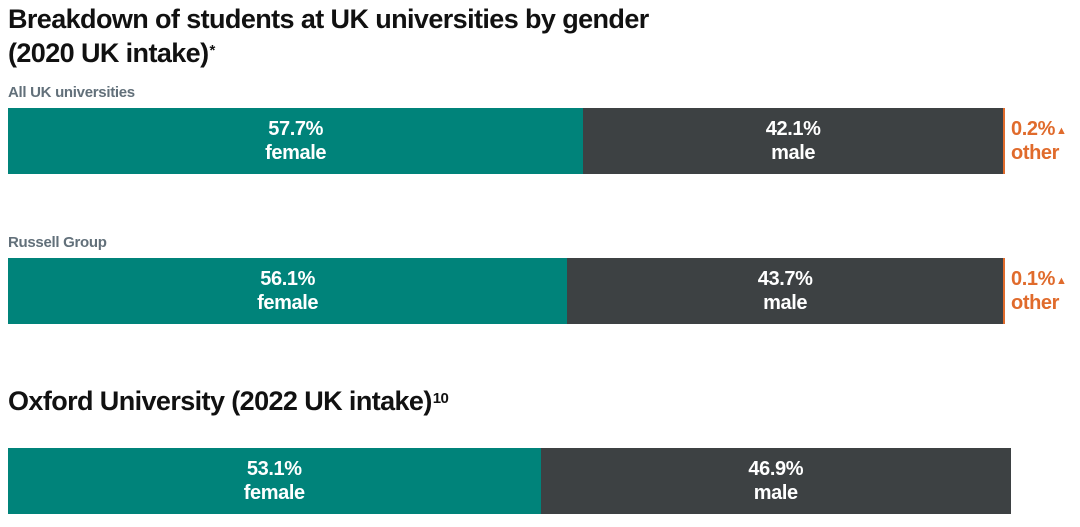 This screenshot has width=1080, height=527. Describe the element at coordinates (1035, 303) in the screenshot. I see `other-name-russell-group: other` at that location.